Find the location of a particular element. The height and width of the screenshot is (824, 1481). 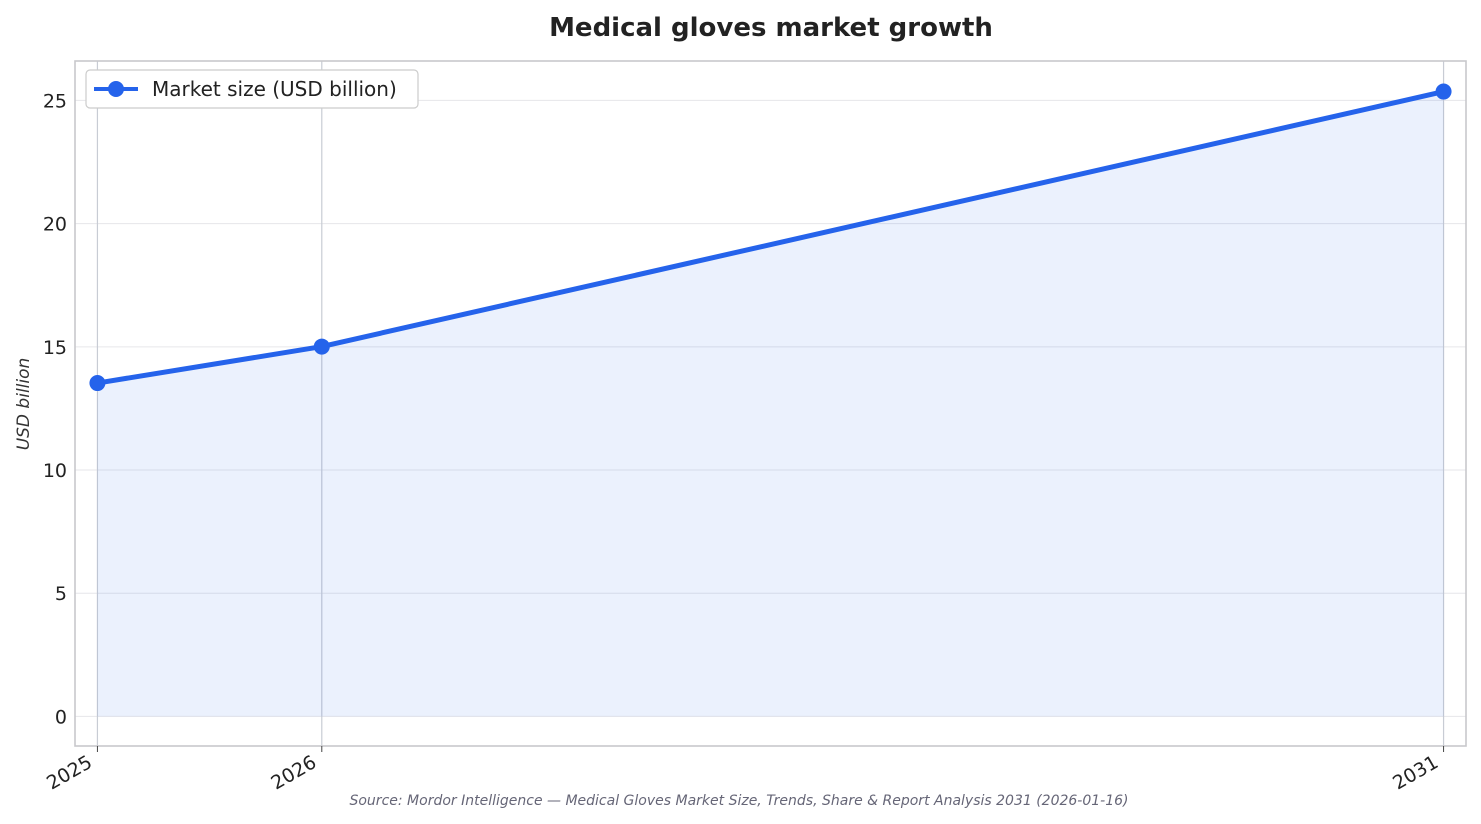

legend: Market size (USD billion) is located at coordinates (252, 89).